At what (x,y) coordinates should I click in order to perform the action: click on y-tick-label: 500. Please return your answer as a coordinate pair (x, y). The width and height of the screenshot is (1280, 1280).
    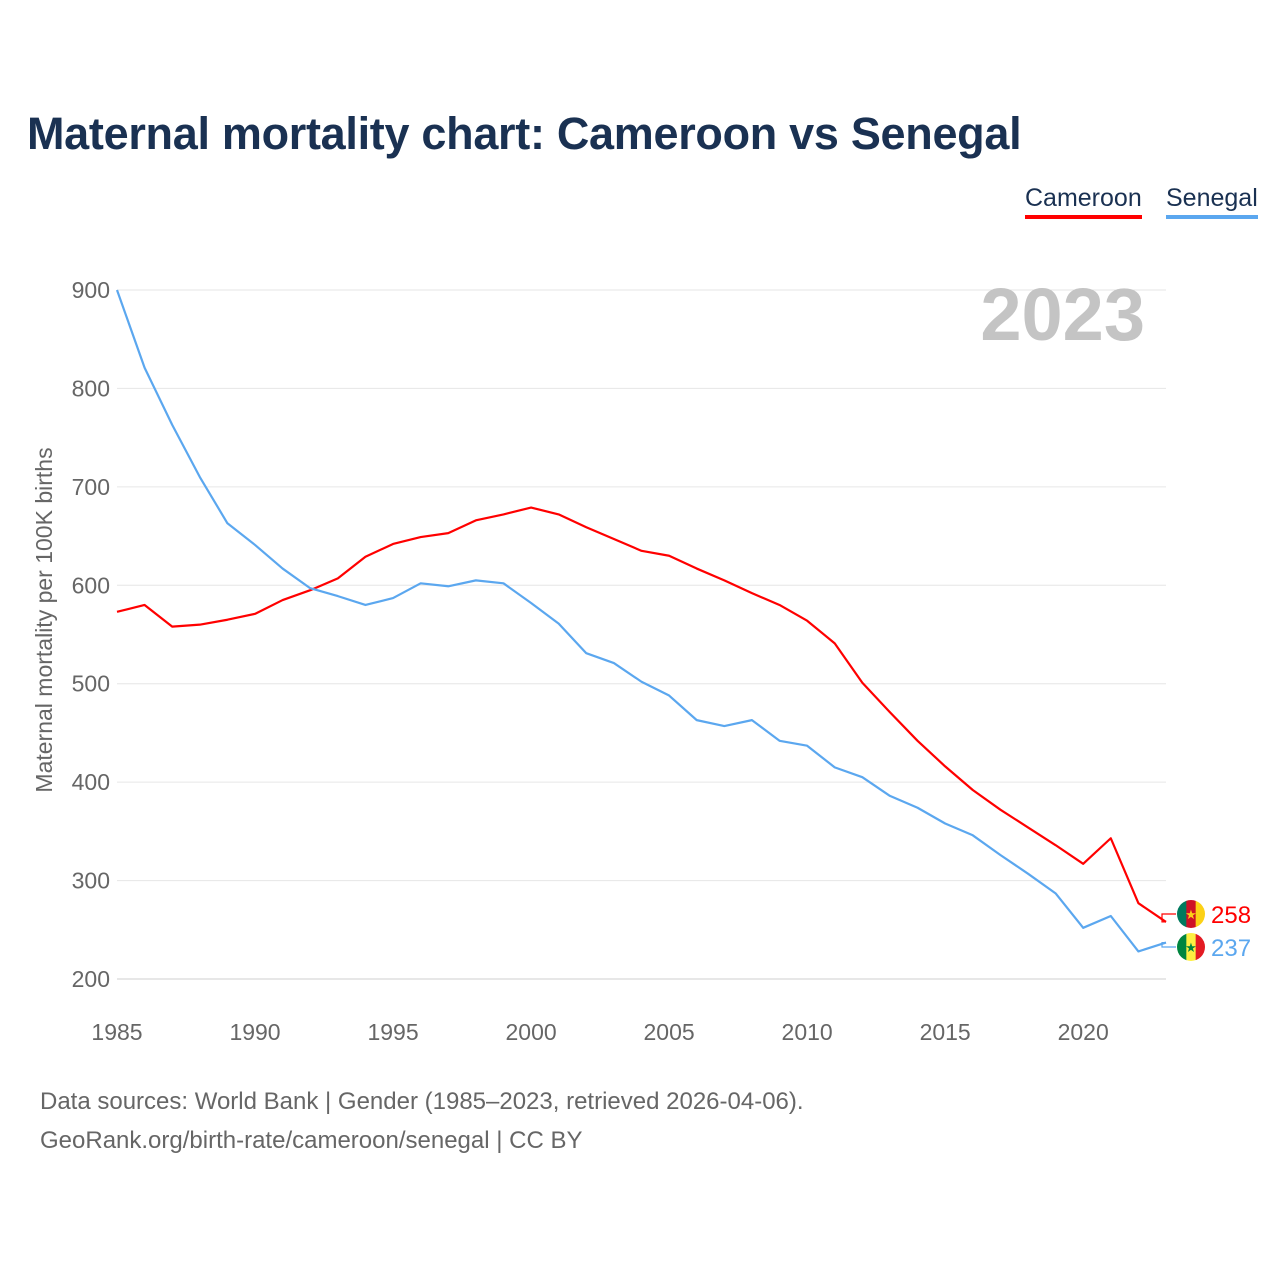
    Looking at the image, I should click on (91, 684).